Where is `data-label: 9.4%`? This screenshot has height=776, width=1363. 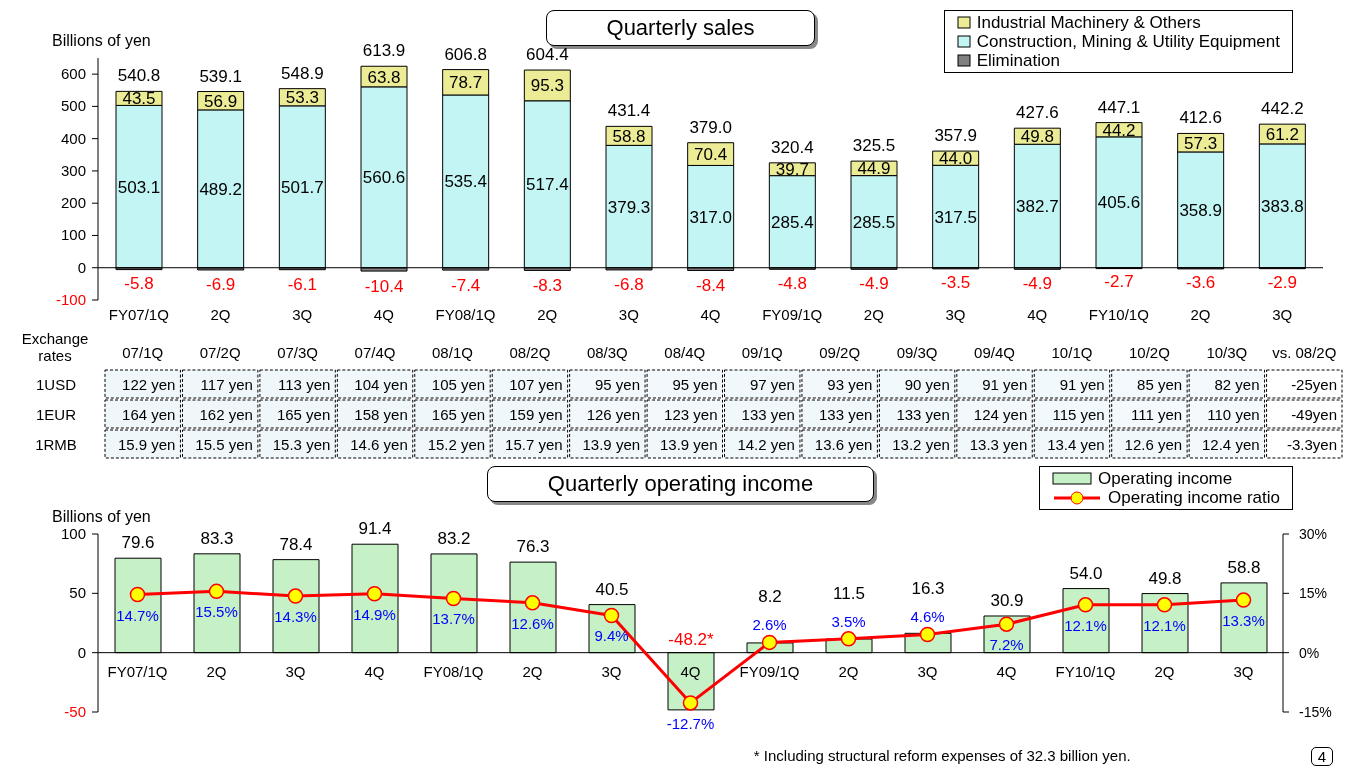 data-label: 9.4% is located at coordinates (611, 636).